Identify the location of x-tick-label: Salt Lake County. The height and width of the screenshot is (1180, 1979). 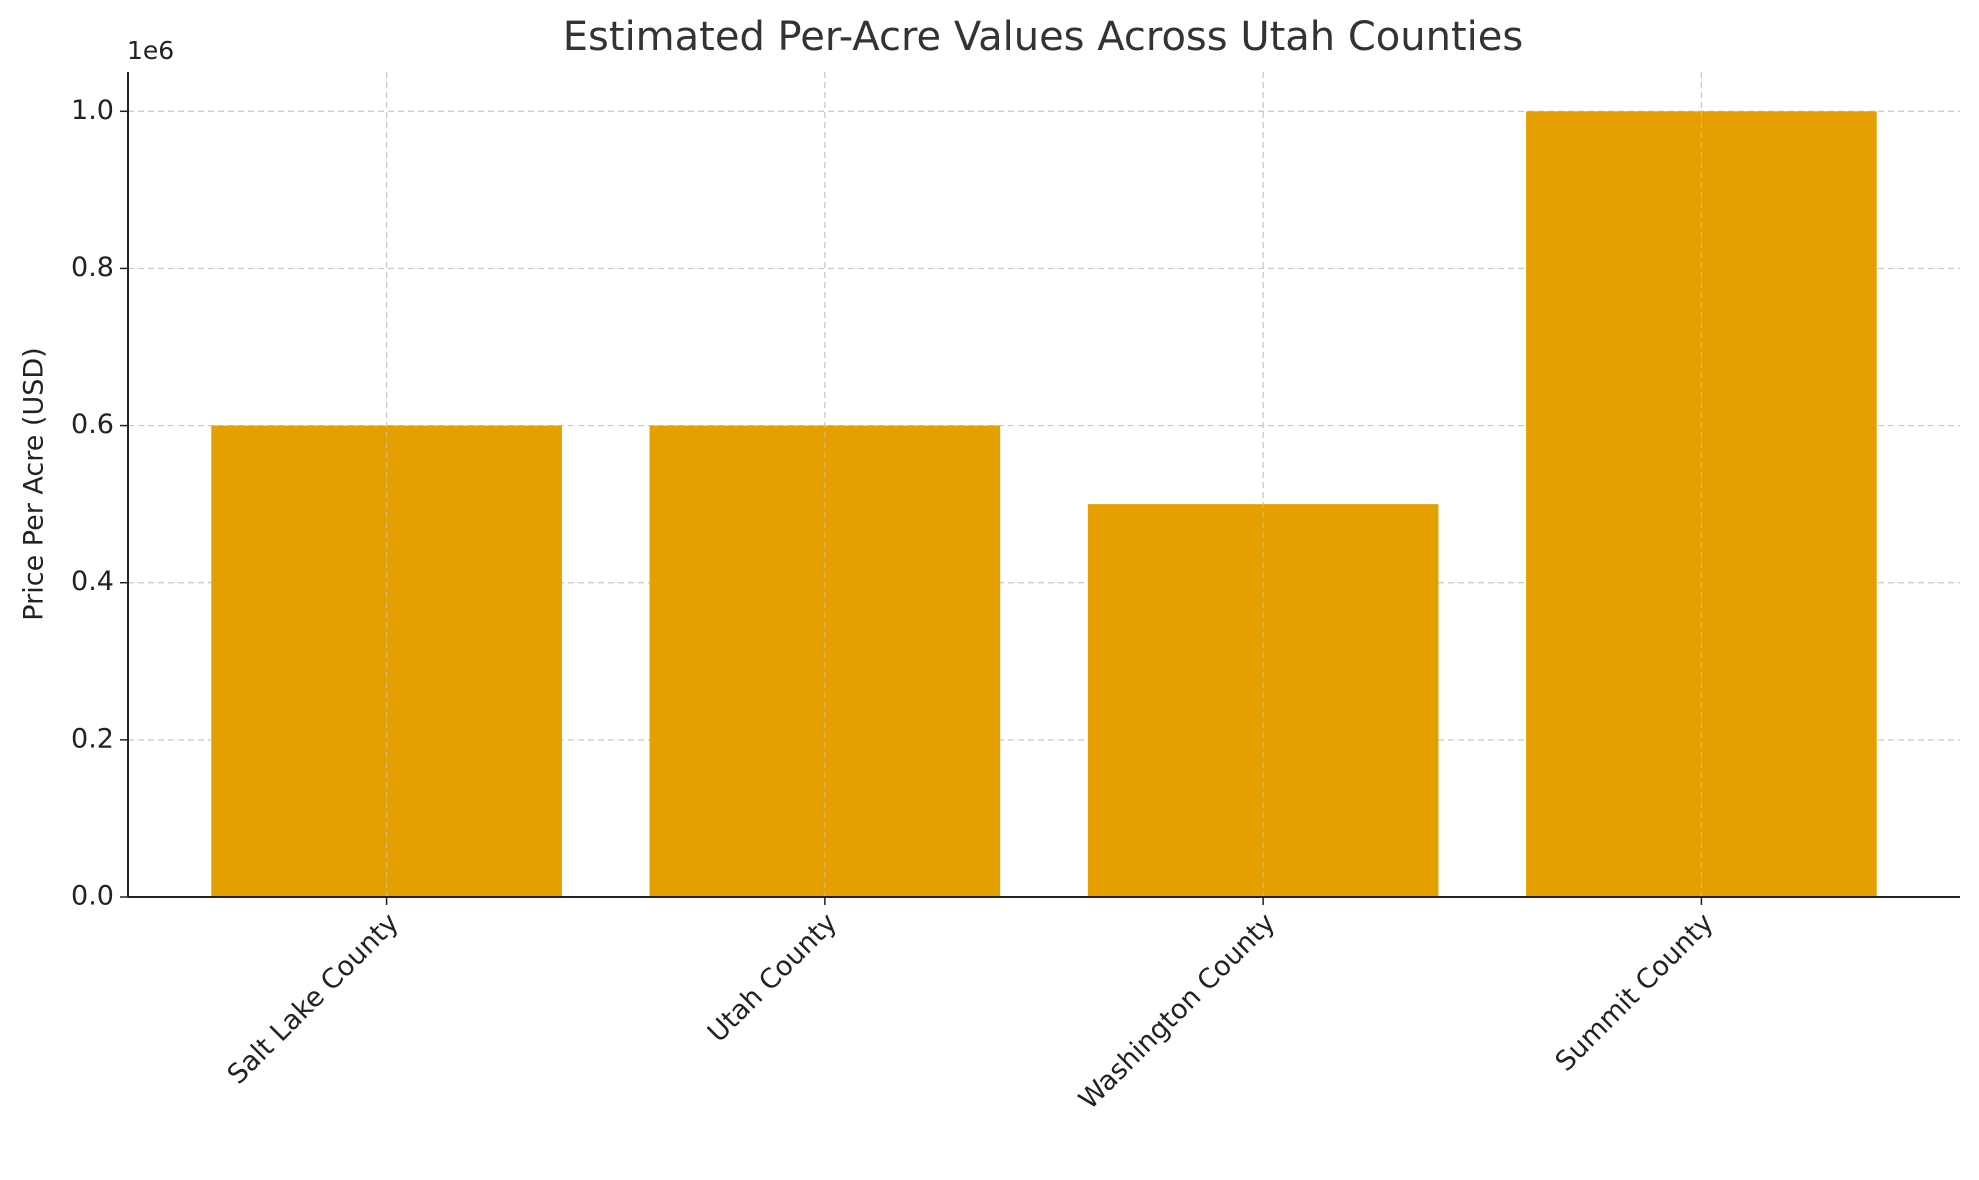
(313, 998).